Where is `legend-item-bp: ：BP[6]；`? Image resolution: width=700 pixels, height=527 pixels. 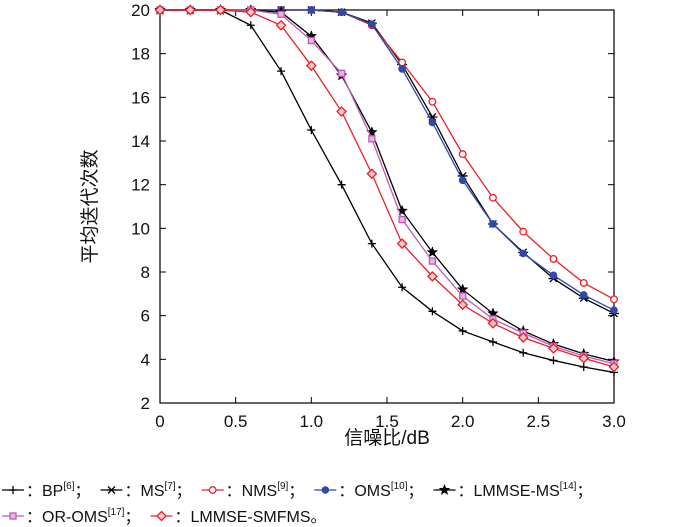 legend-item-bp: ：BP[6]； is located at coordinates (46, 490).